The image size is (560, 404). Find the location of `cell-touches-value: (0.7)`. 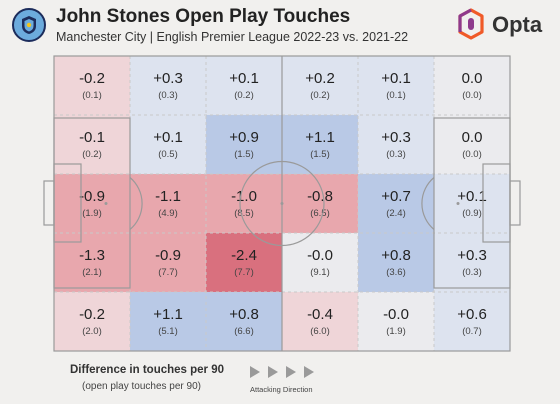

cell-touches-value: (0.7) is located at coordinates (472, 331).